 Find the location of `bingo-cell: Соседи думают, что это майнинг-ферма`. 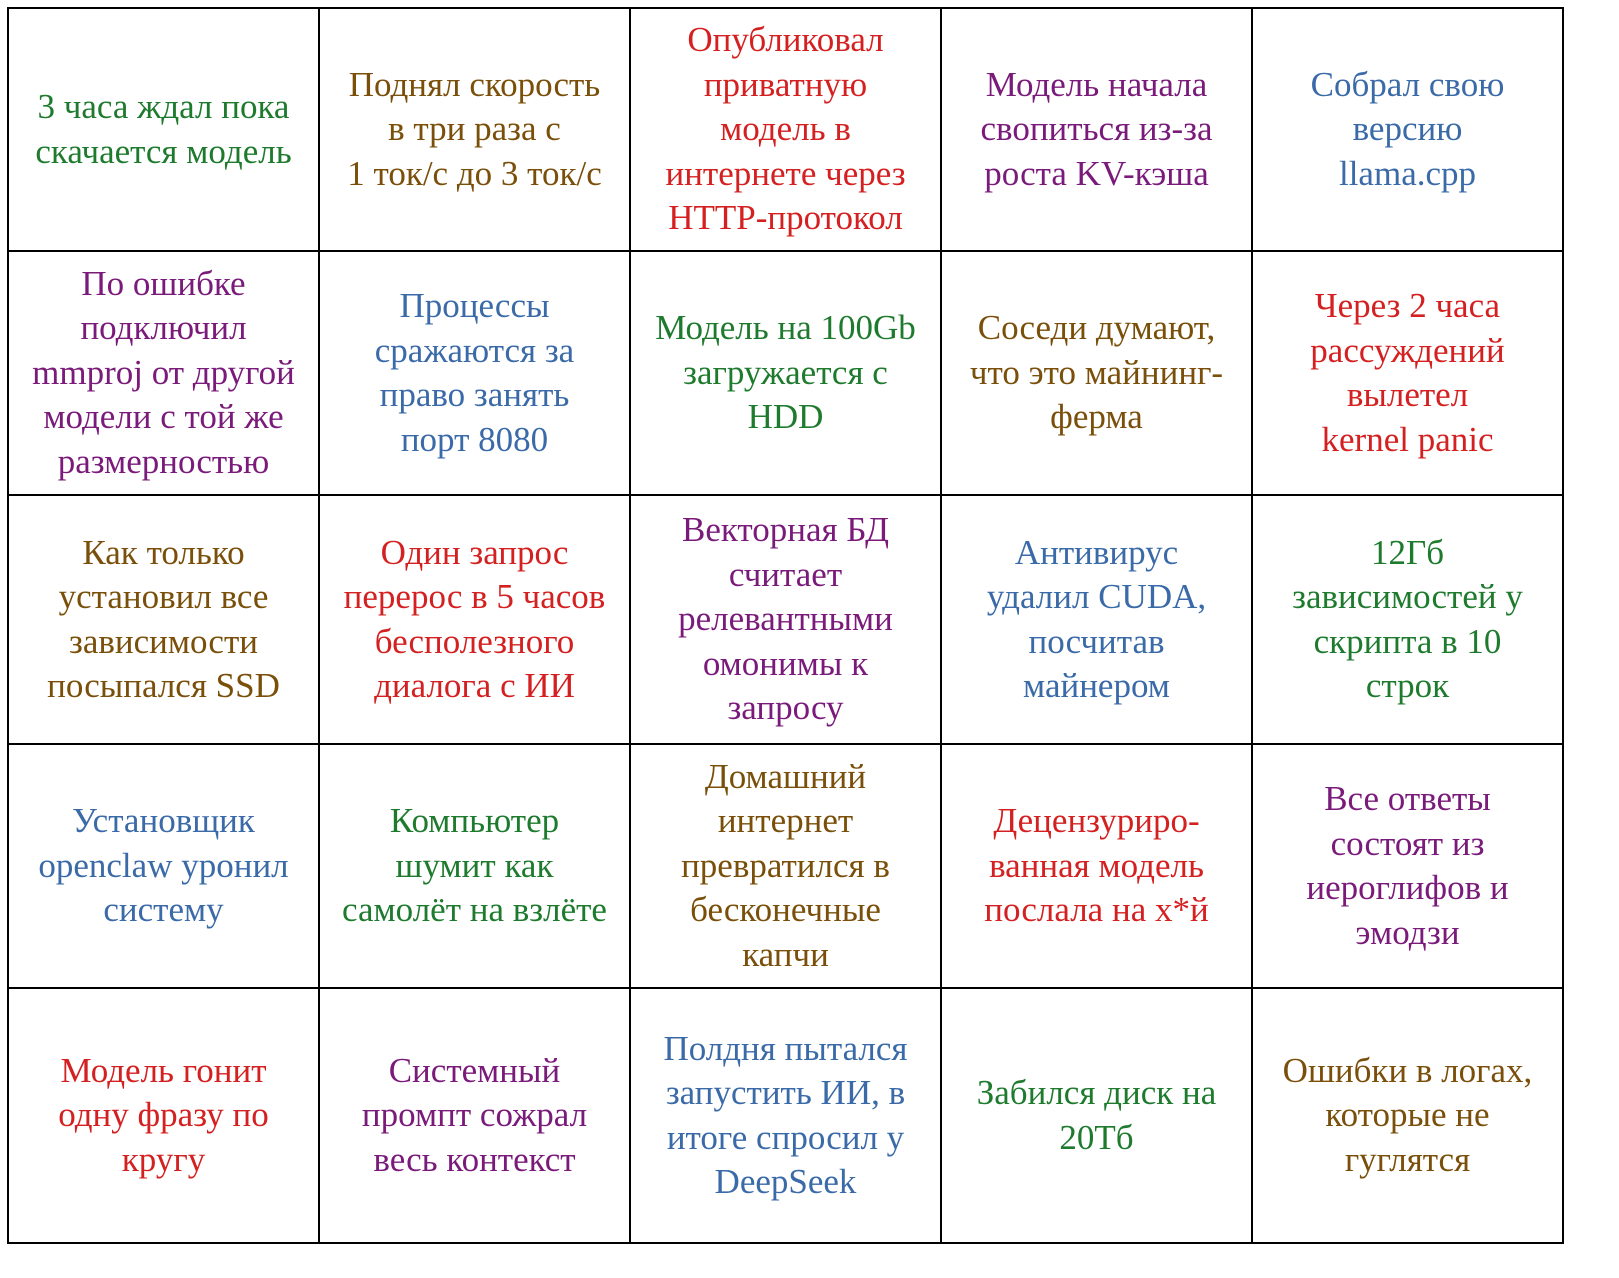

bingo-cell: Соседи думают, что это майнинг-ферма is located at coordinates (1096, 373).